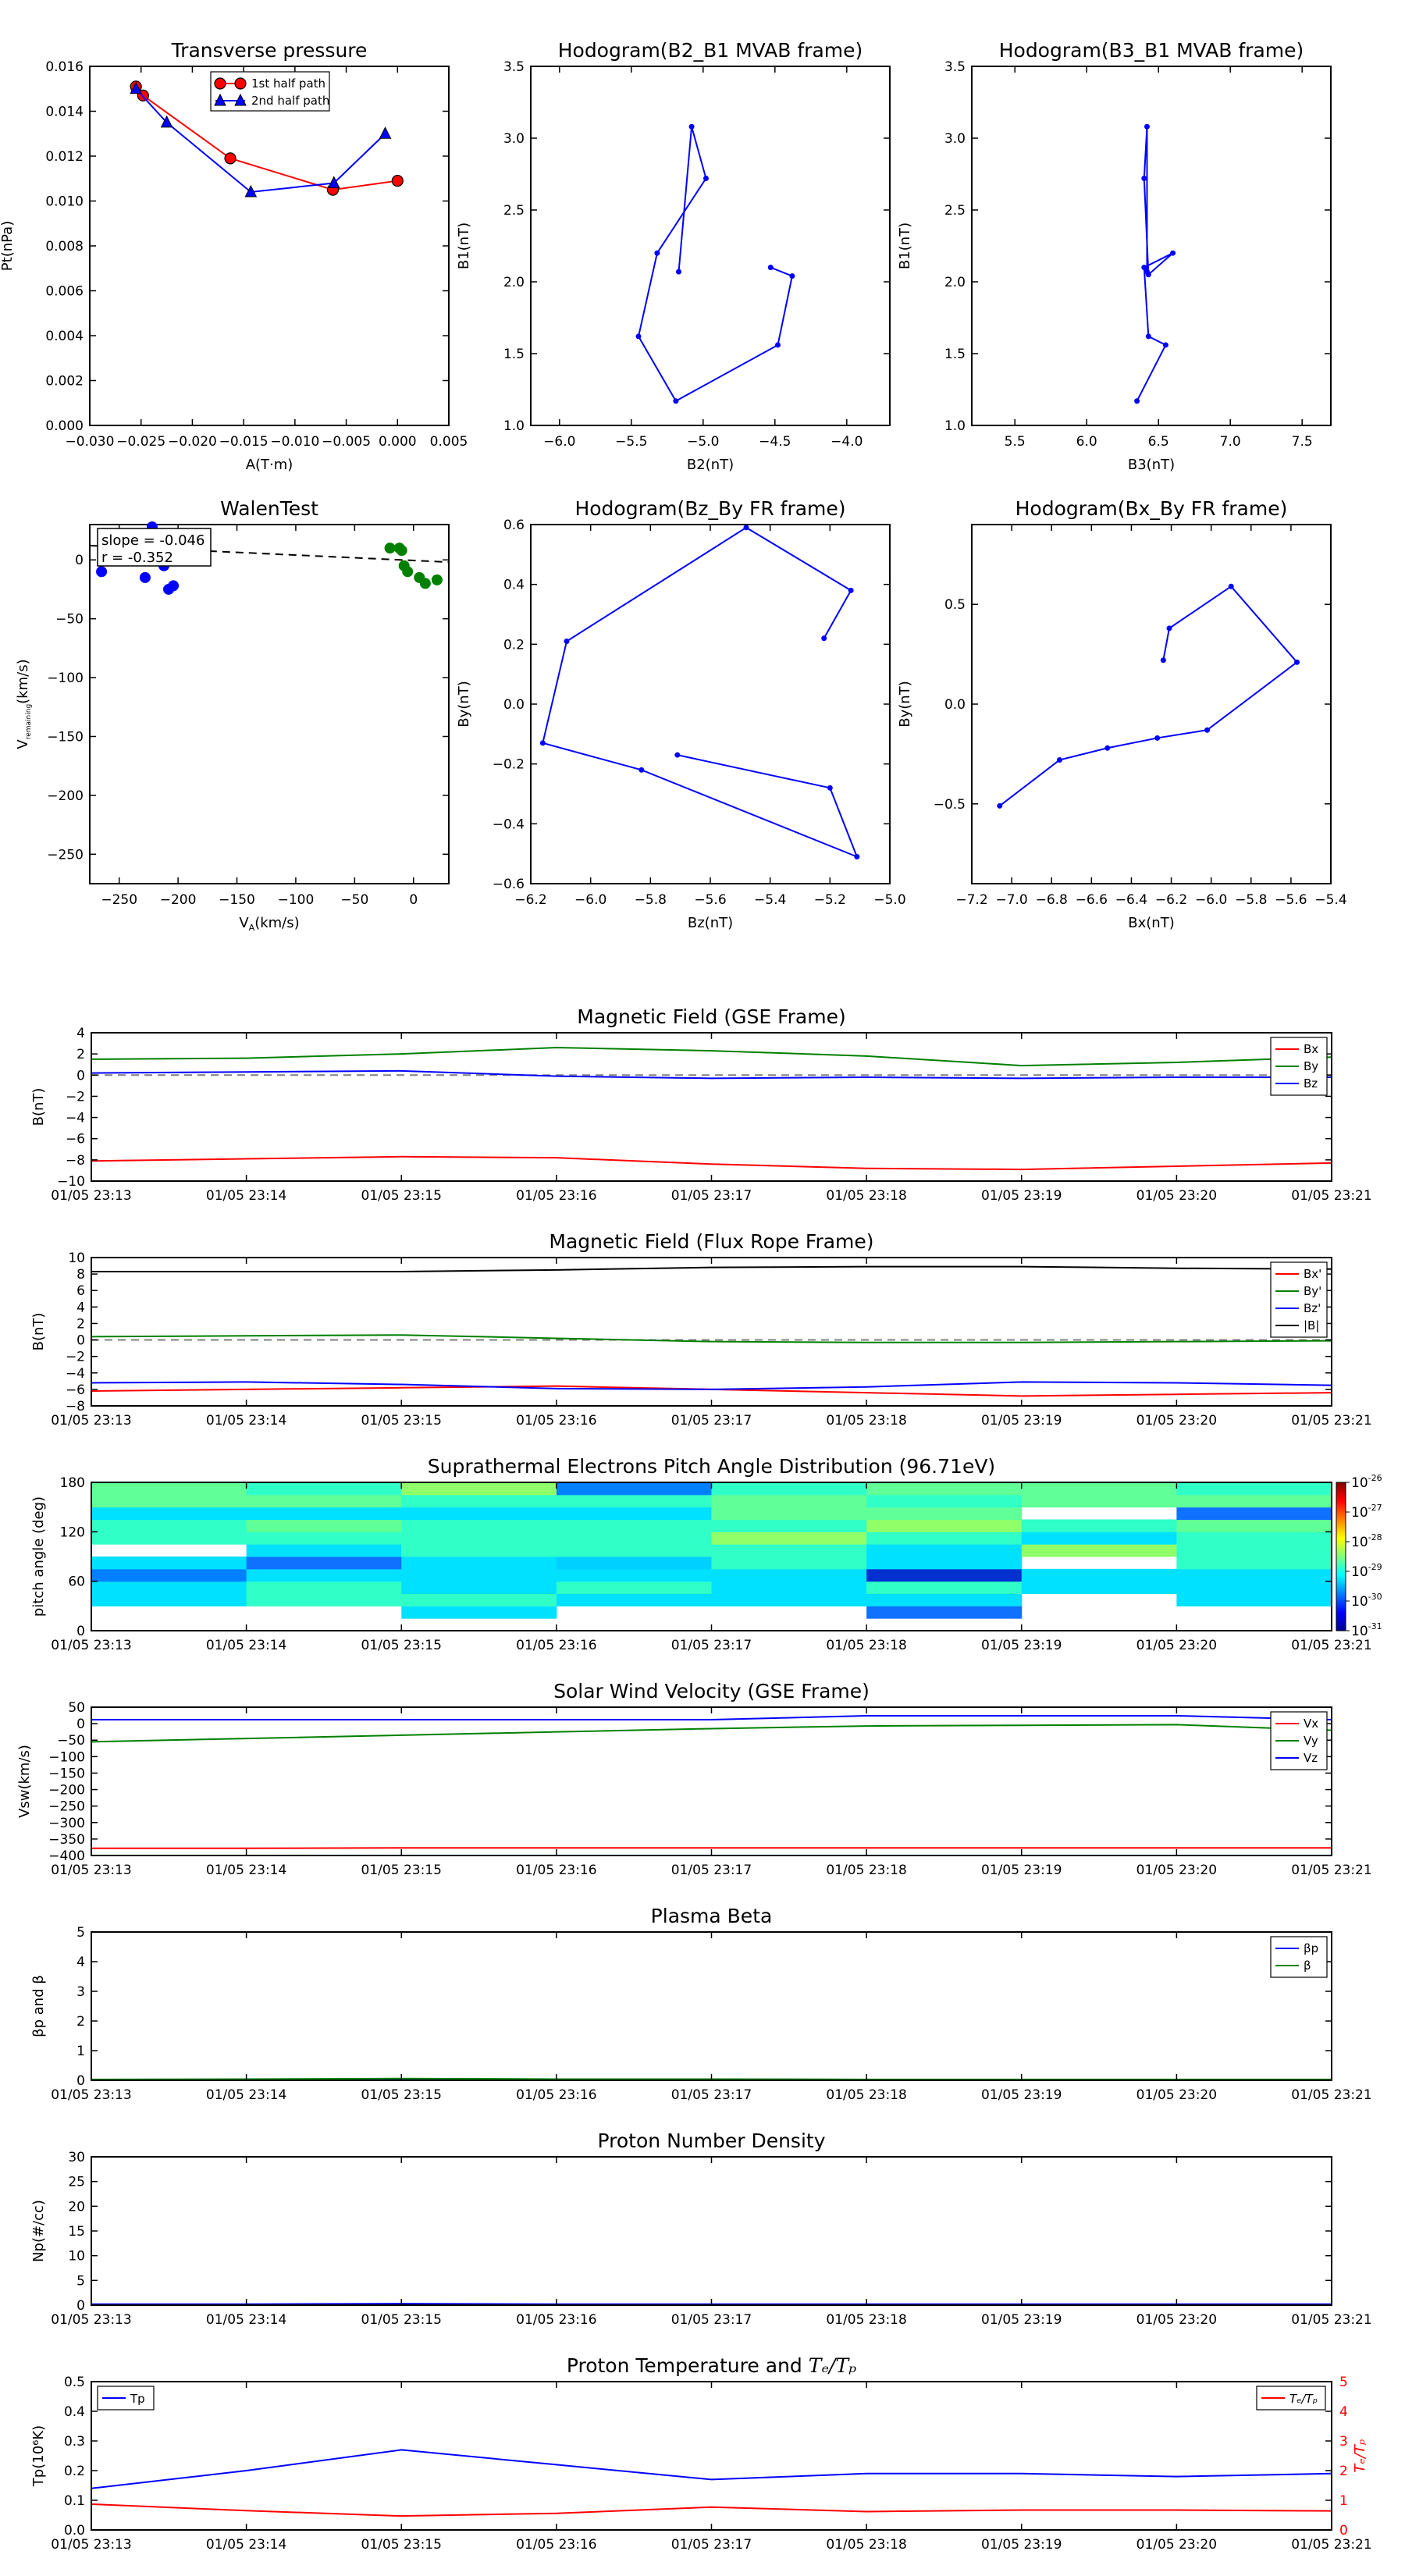 Image resolution: width=1405 pixels, height=2576 pixels. What do you see at coordinates (955, 354) in the screenshot?
I see `y-tick-label: 1.5` at bounding box center [955, 354].